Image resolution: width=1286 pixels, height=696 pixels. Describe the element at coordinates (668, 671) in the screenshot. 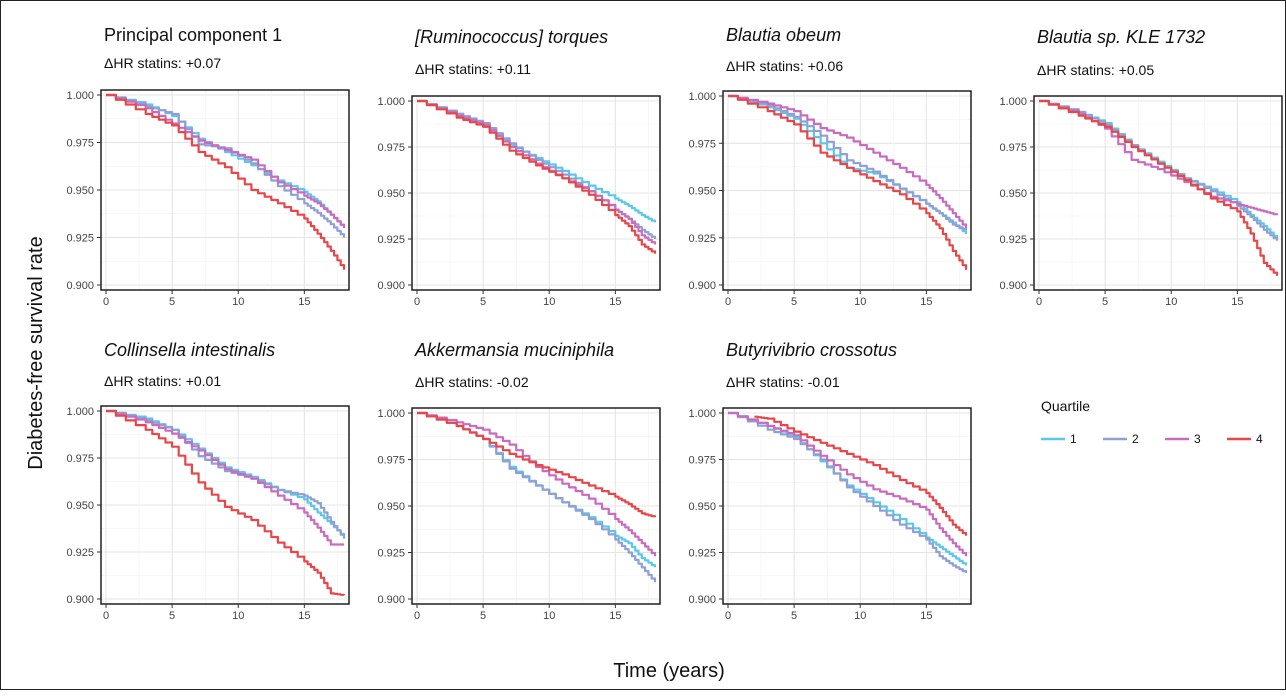

I see `x-axis-label: Time (years)` at that location.